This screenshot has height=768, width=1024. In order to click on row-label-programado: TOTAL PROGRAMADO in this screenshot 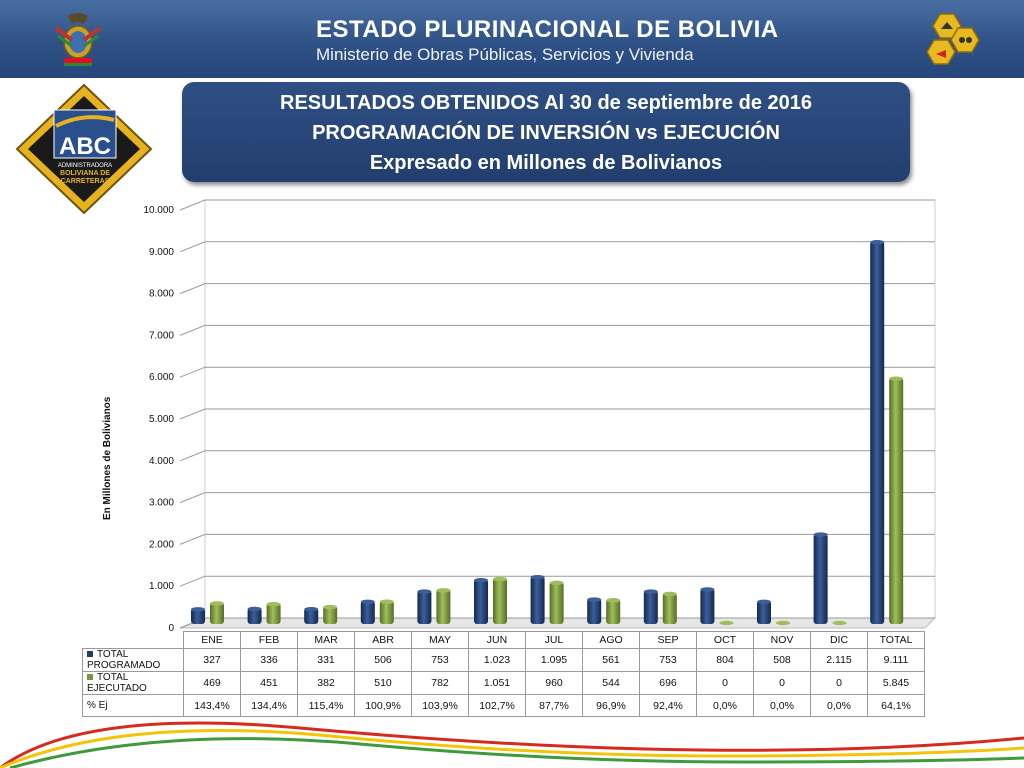, I will do `click(133, 660)`.